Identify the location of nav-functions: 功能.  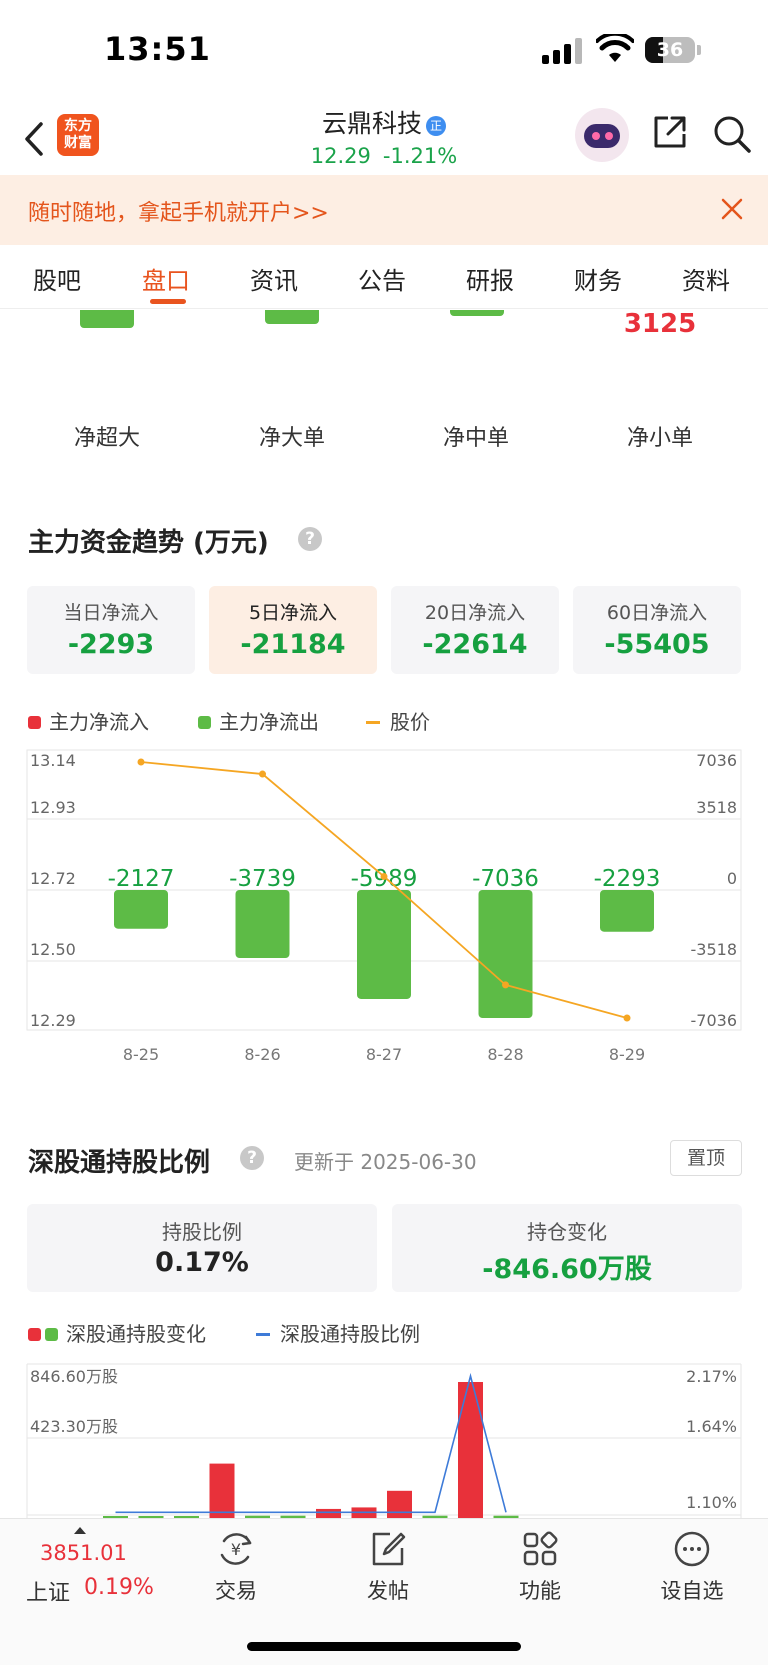
(540, 1567).